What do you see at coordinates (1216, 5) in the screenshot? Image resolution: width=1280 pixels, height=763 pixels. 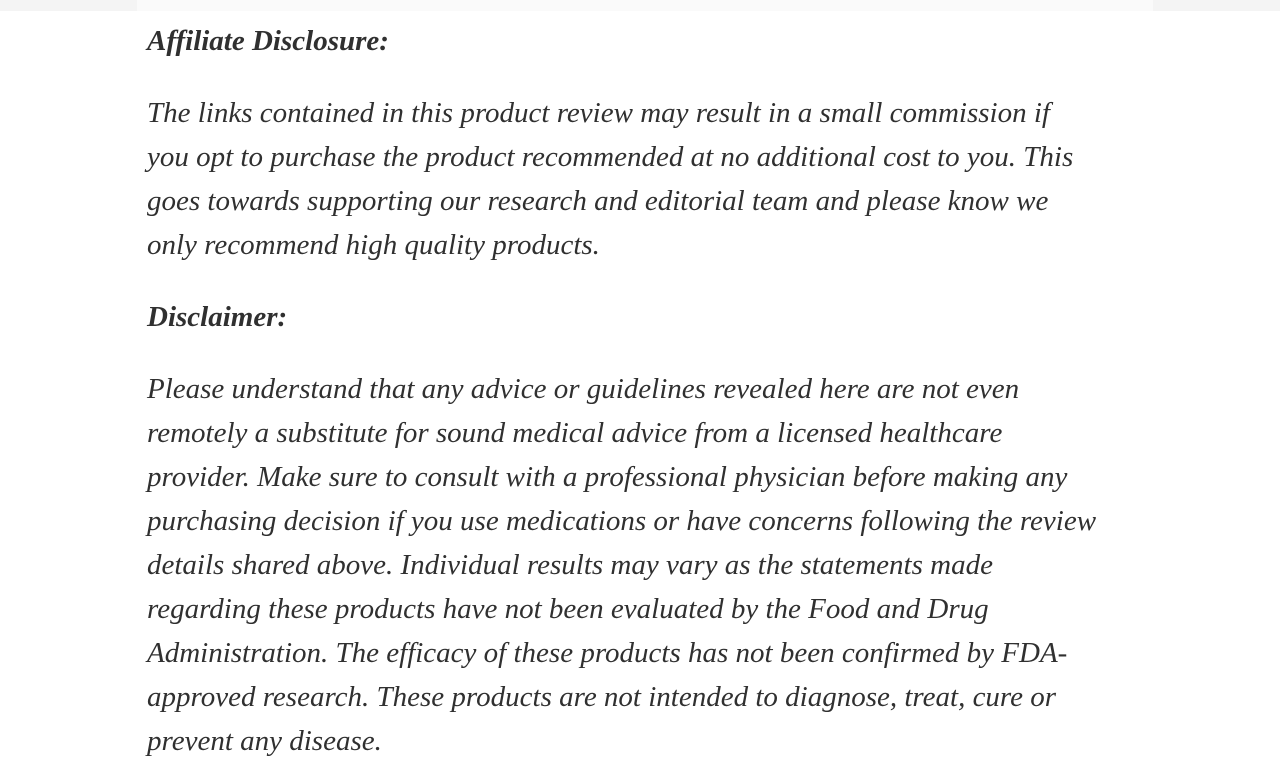 I see `top-right-corner-shade` at bounding box center [1216, 5].